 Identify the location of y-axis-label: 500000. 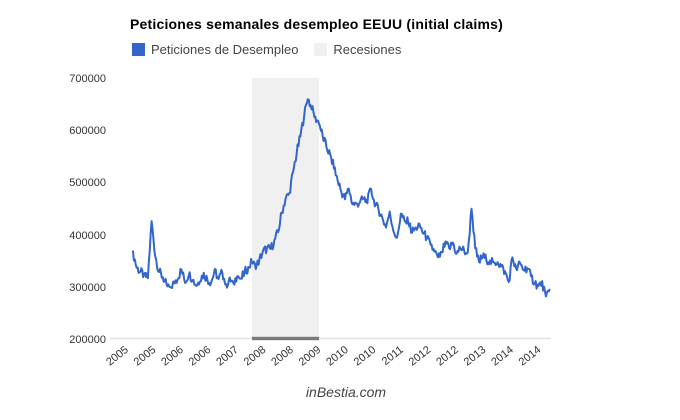
(87, 183).